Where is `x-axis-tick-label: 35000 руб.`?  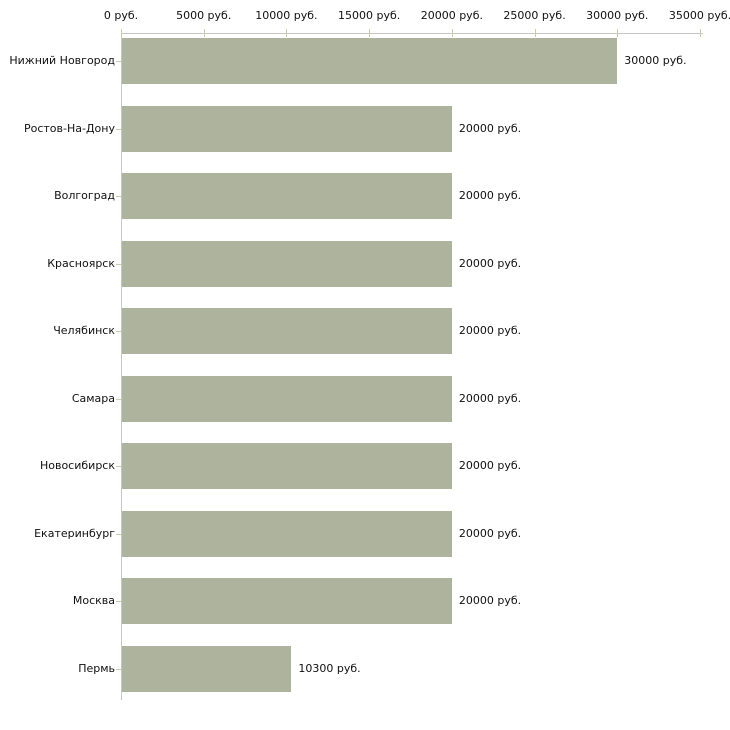 x-axis-tick-label: 35000 руб. is located at coordinates (699, 15).